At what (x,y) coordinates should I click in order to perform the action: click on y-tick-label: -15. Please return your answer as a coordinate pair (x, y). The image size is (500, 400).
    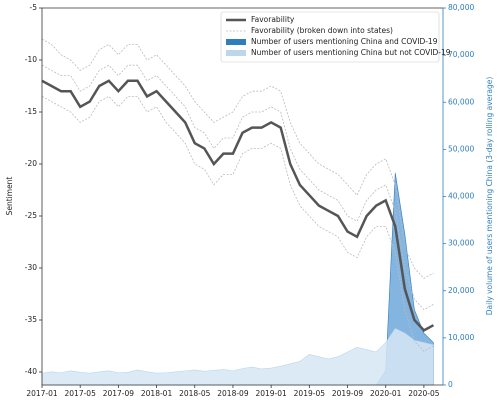
    Looking at the image, I should click on (31, 111).